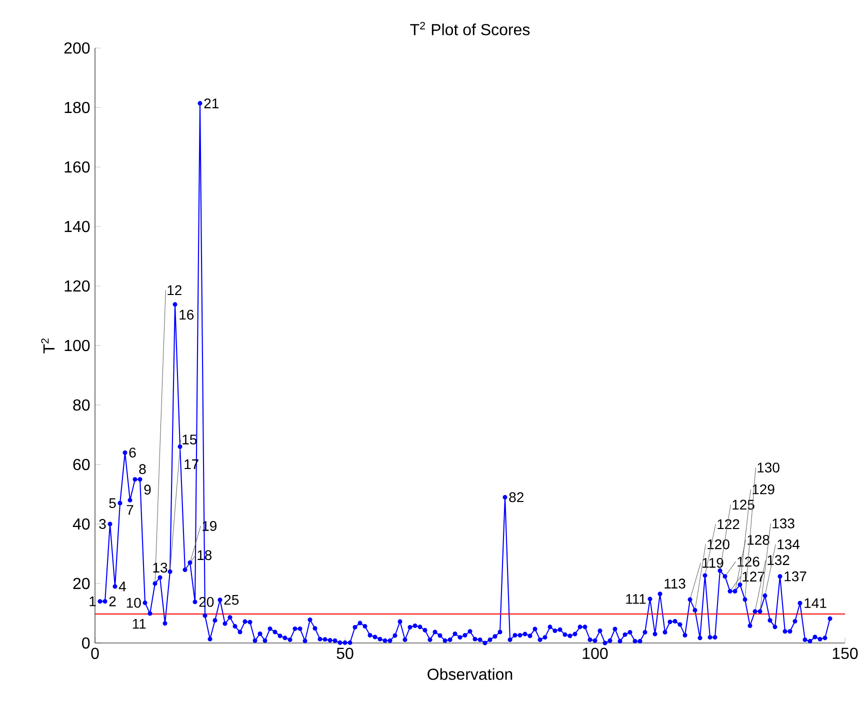 The height and width of the screenshot is (704, 865). I want to click on x-tick-label: 0, so click(95, 654).